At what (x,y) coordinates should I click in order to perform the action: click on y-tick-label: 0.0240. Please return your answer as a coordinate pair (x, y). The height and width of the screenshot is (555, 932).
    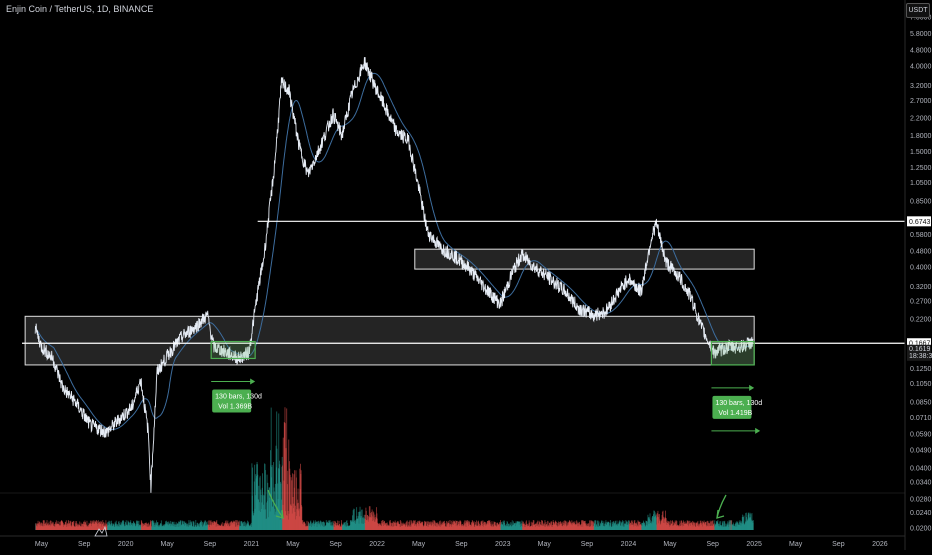
    Looking at the image, I should click on (921, 513).